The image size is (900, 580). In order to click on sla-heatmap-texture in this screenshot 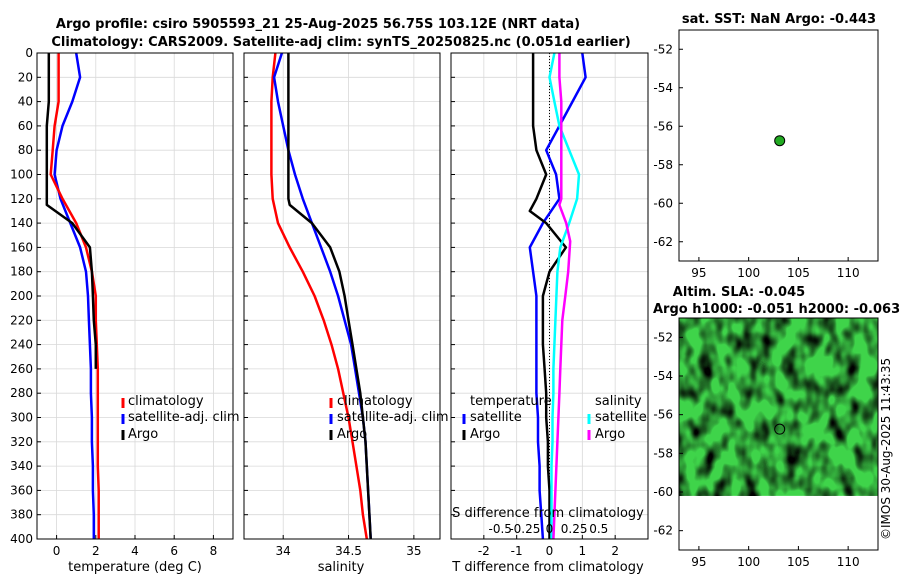, I will do `click(778, 407)`.